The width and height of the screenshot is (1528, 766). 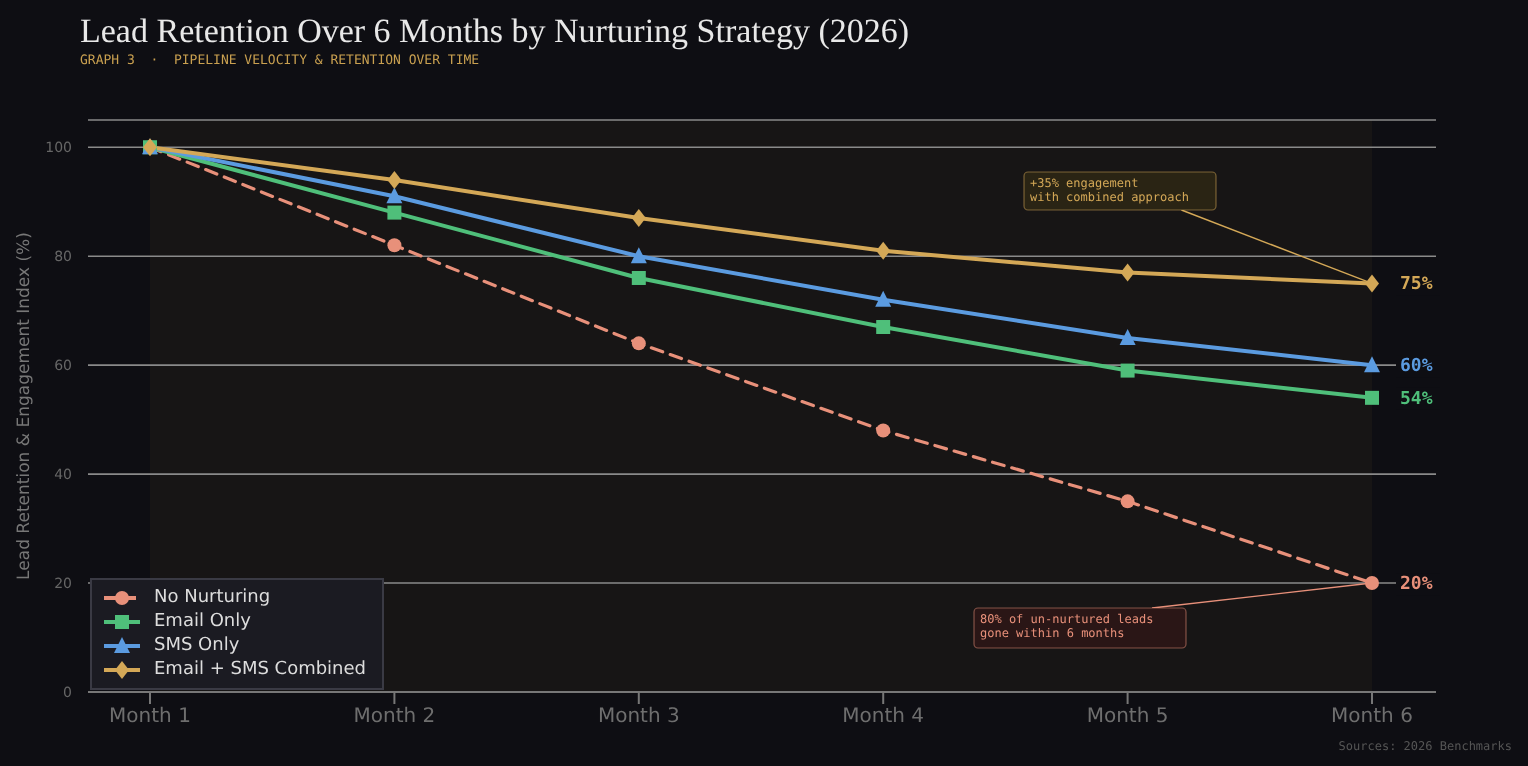 What do you see at coordinates (1417, 367) in the screenshot?
I see `data-label: 60%` at bounding box center [1417, 367].